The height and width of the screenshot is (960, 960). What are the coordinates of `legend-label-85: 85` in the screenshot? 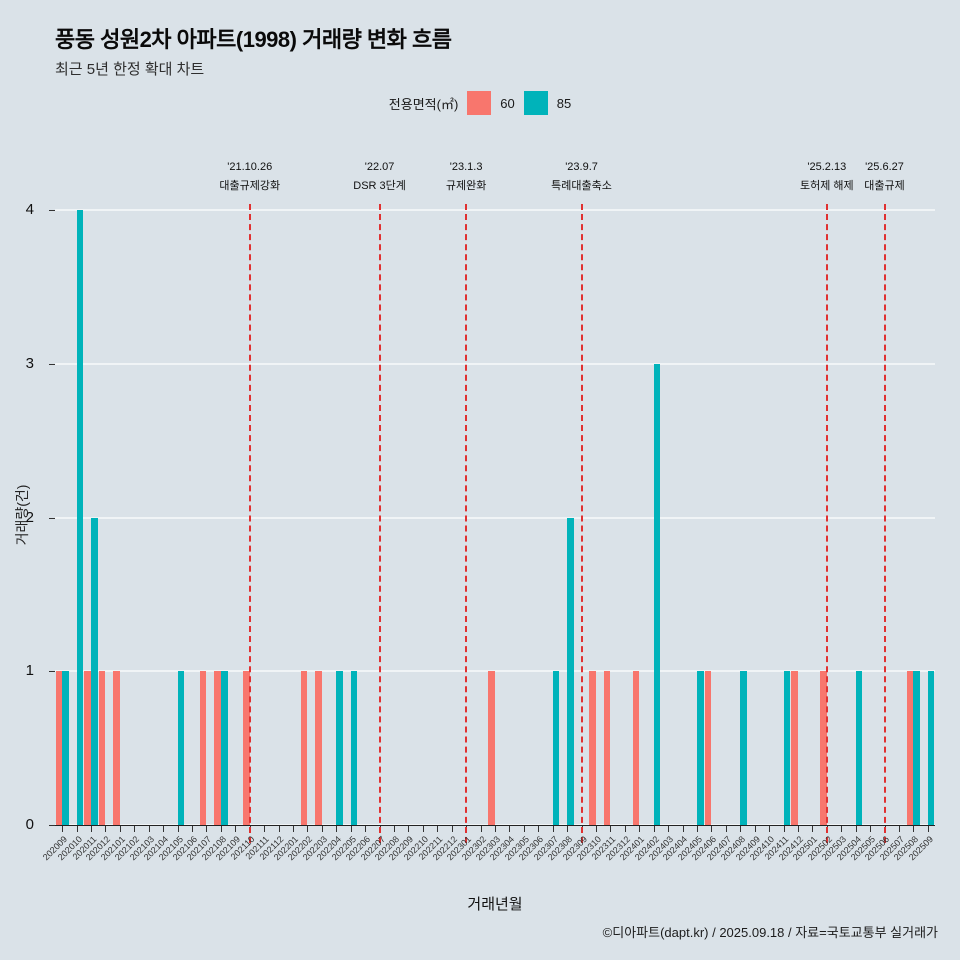 It's located at (564, 103).